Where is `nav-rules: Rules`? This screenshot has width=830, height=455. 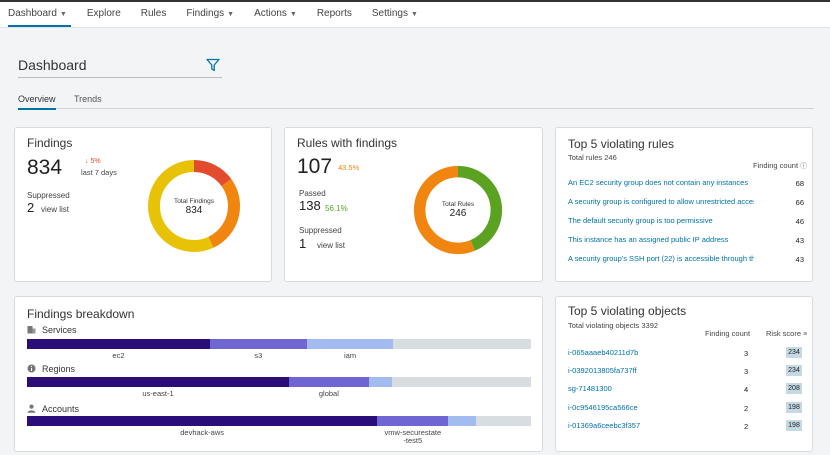
nav-rules: Rules is located at coordinates (154, 14).